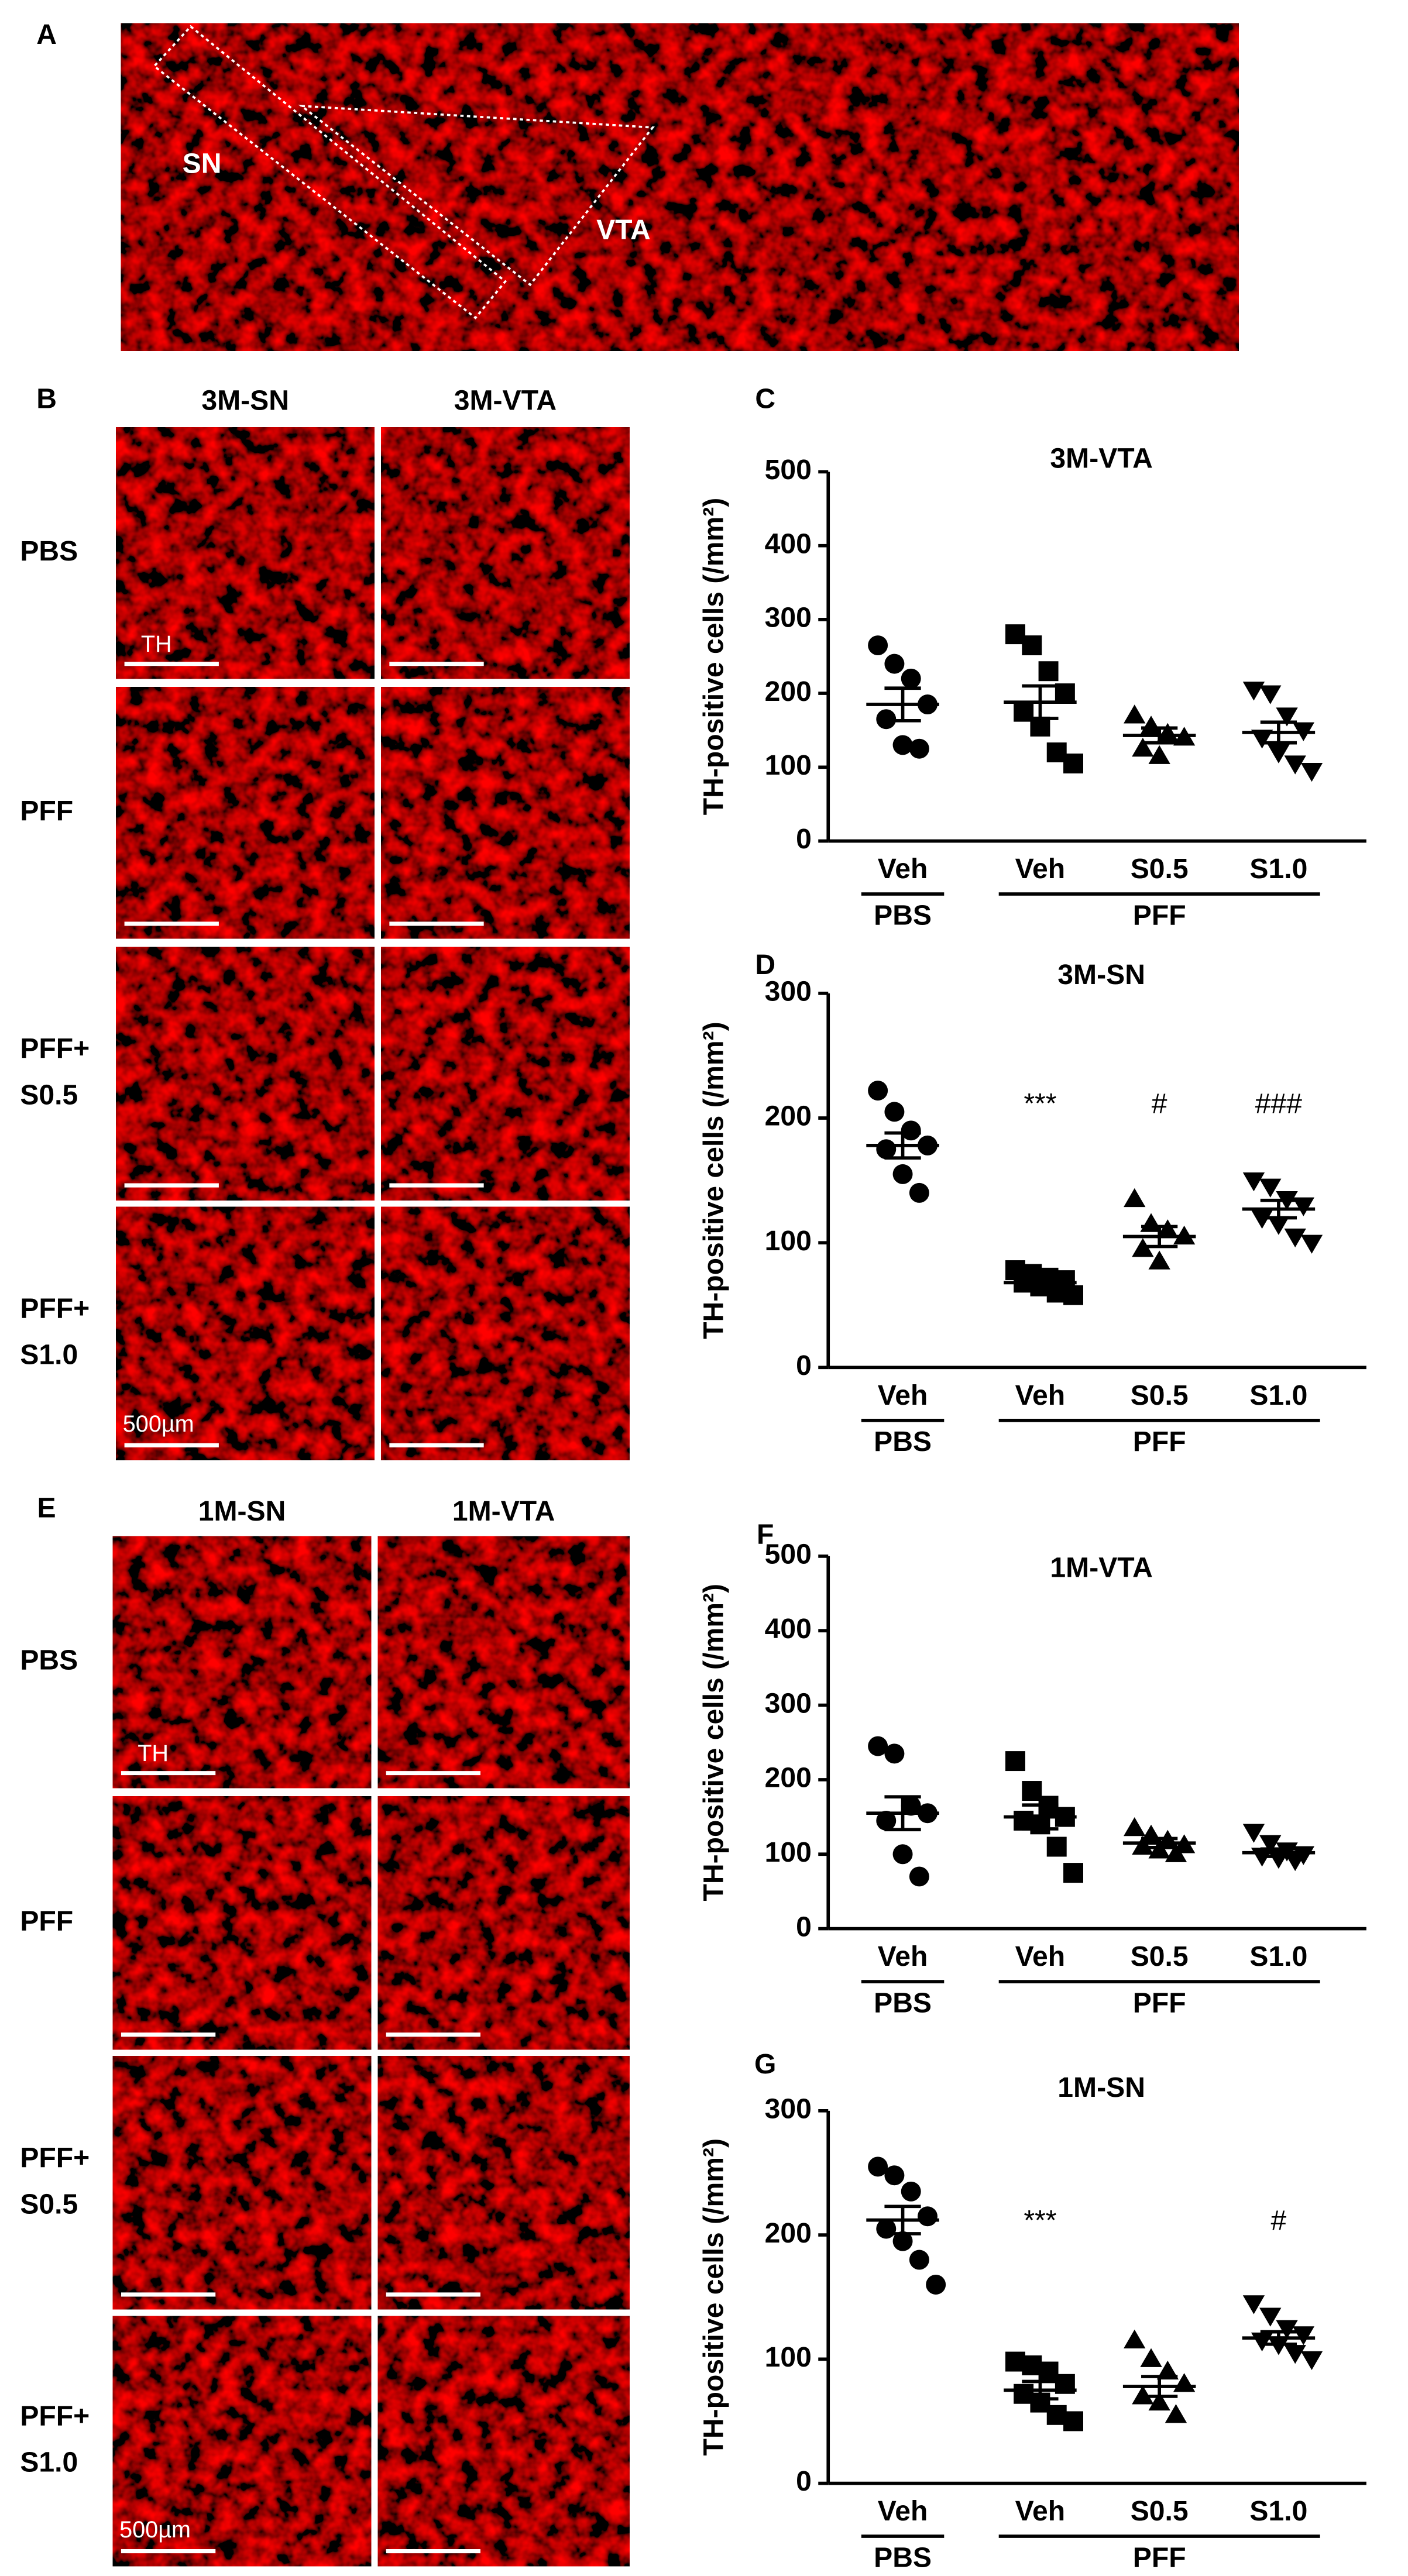 Image resolution: width=1408 pixels, height=2576 pixels. I want to click on panel-letter: A, so click(46, 34).